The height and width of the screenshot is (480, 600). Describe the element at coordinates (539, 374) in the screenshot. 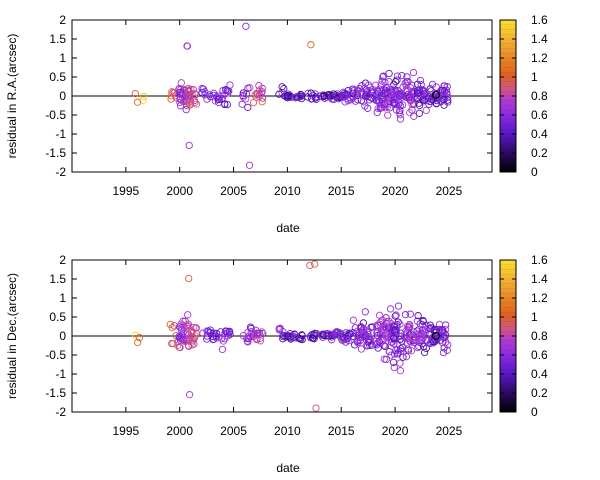

I see `colorbar-tick-label: 0.4` at that location.